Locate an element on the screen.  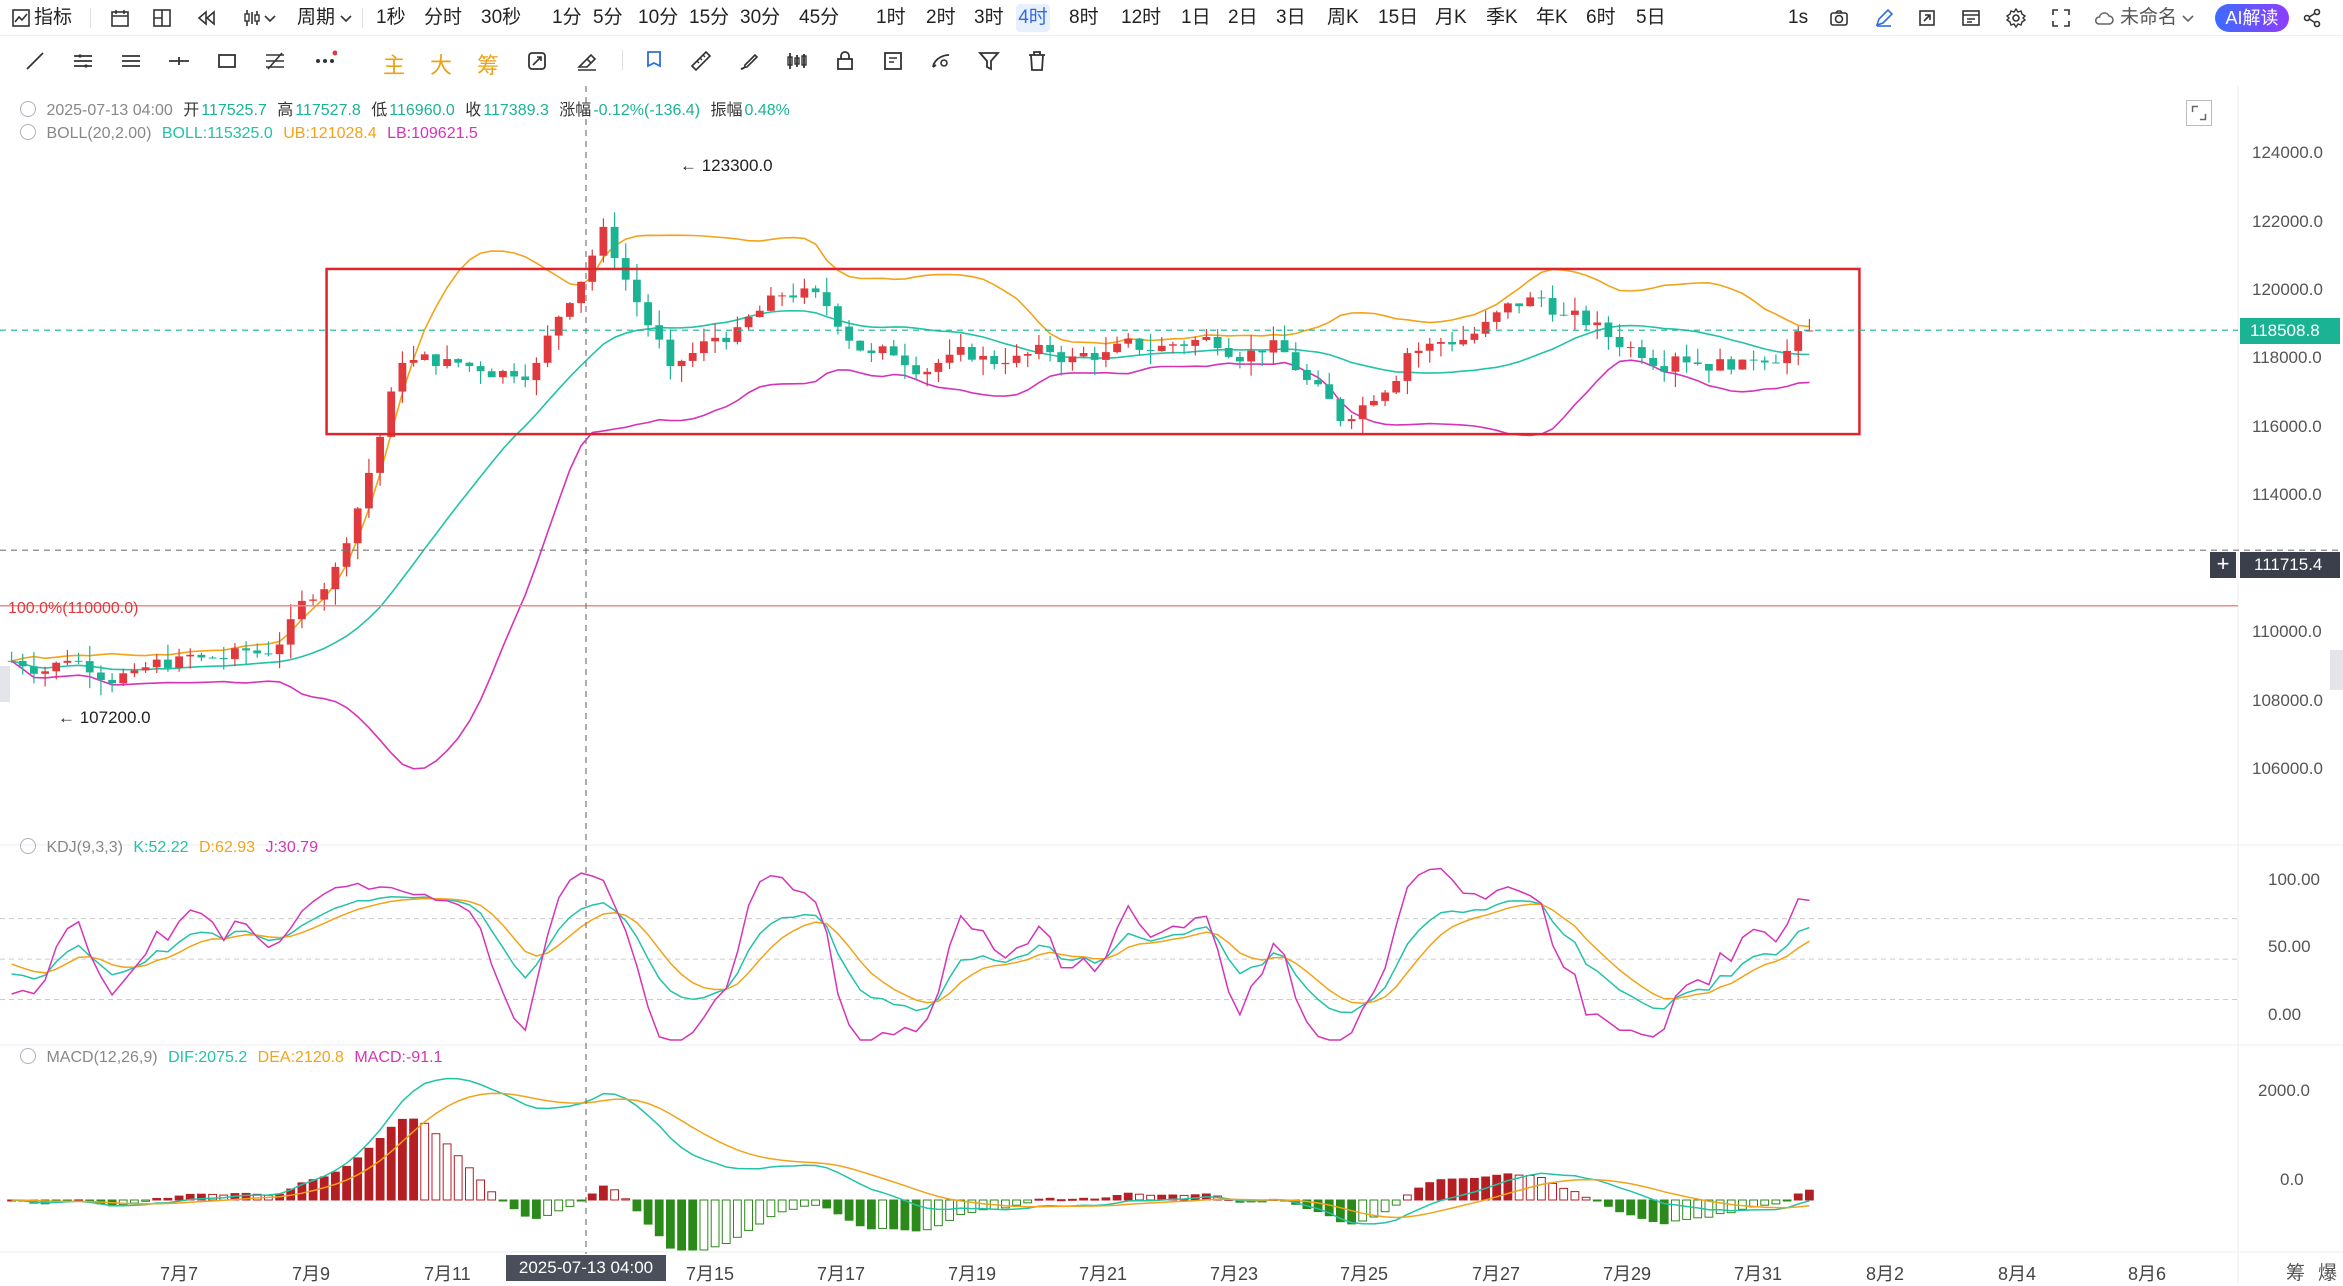
candle-type-icon is located at coordinates (252, 18).